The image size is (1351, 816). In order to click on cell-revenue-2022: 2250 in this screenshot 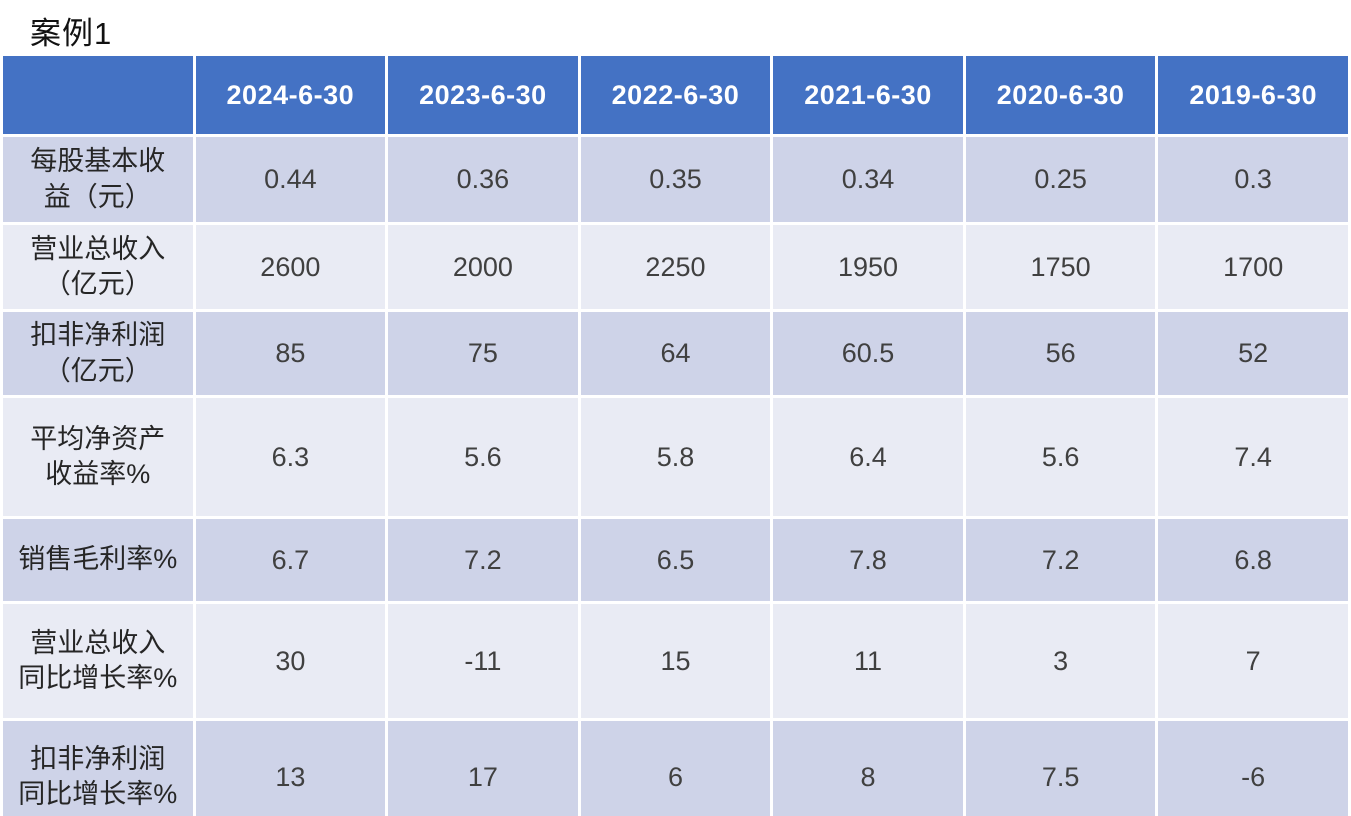, I will do `click(675, 267)`.